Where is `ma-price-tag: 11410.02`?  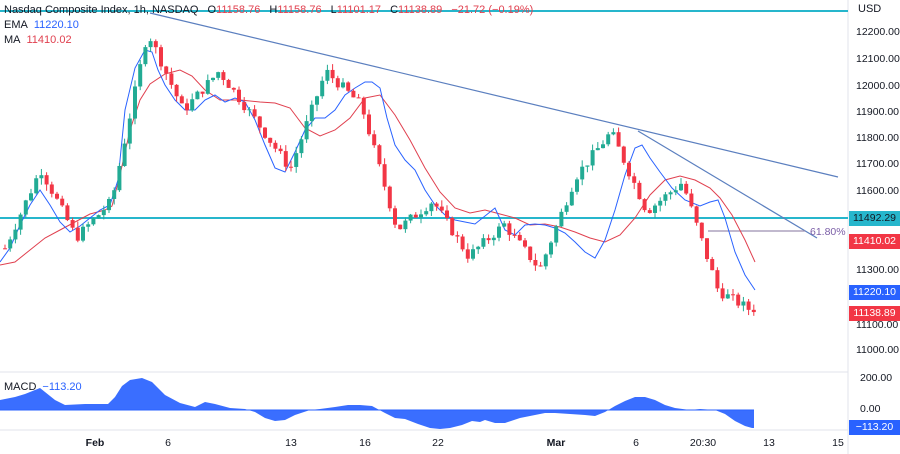
ma-price-tag: 11410.02 is located at coordinates (874, 241).